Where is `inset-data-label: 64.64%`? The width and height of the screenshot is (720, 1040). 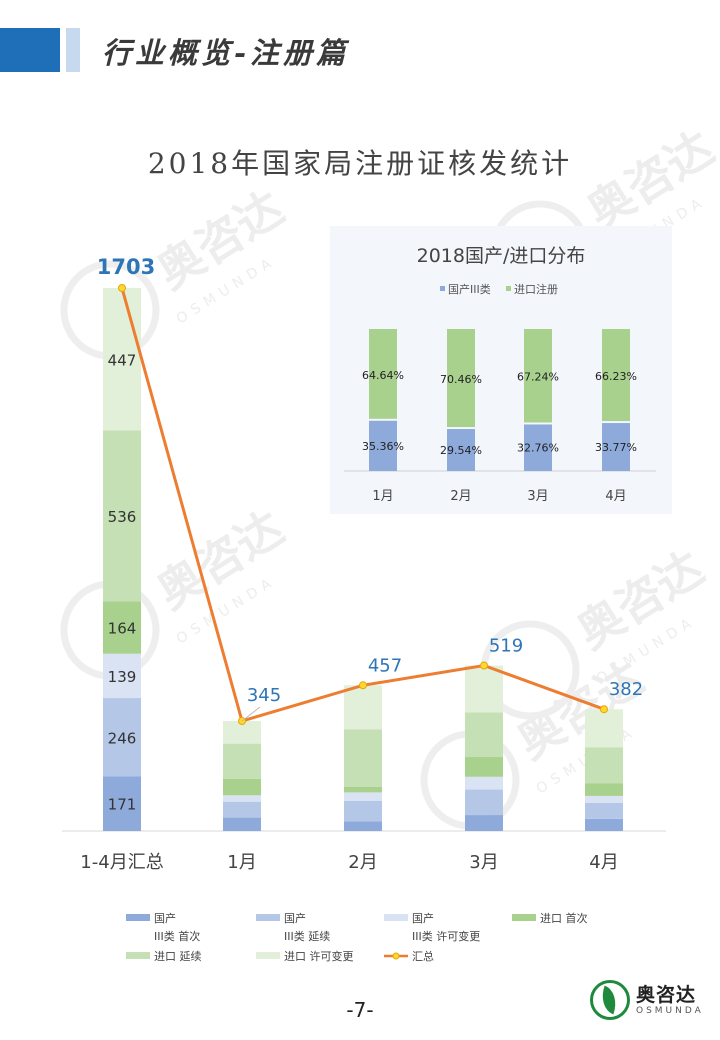 inset-data-label: 64.64% is located at coordinates (383, 375).